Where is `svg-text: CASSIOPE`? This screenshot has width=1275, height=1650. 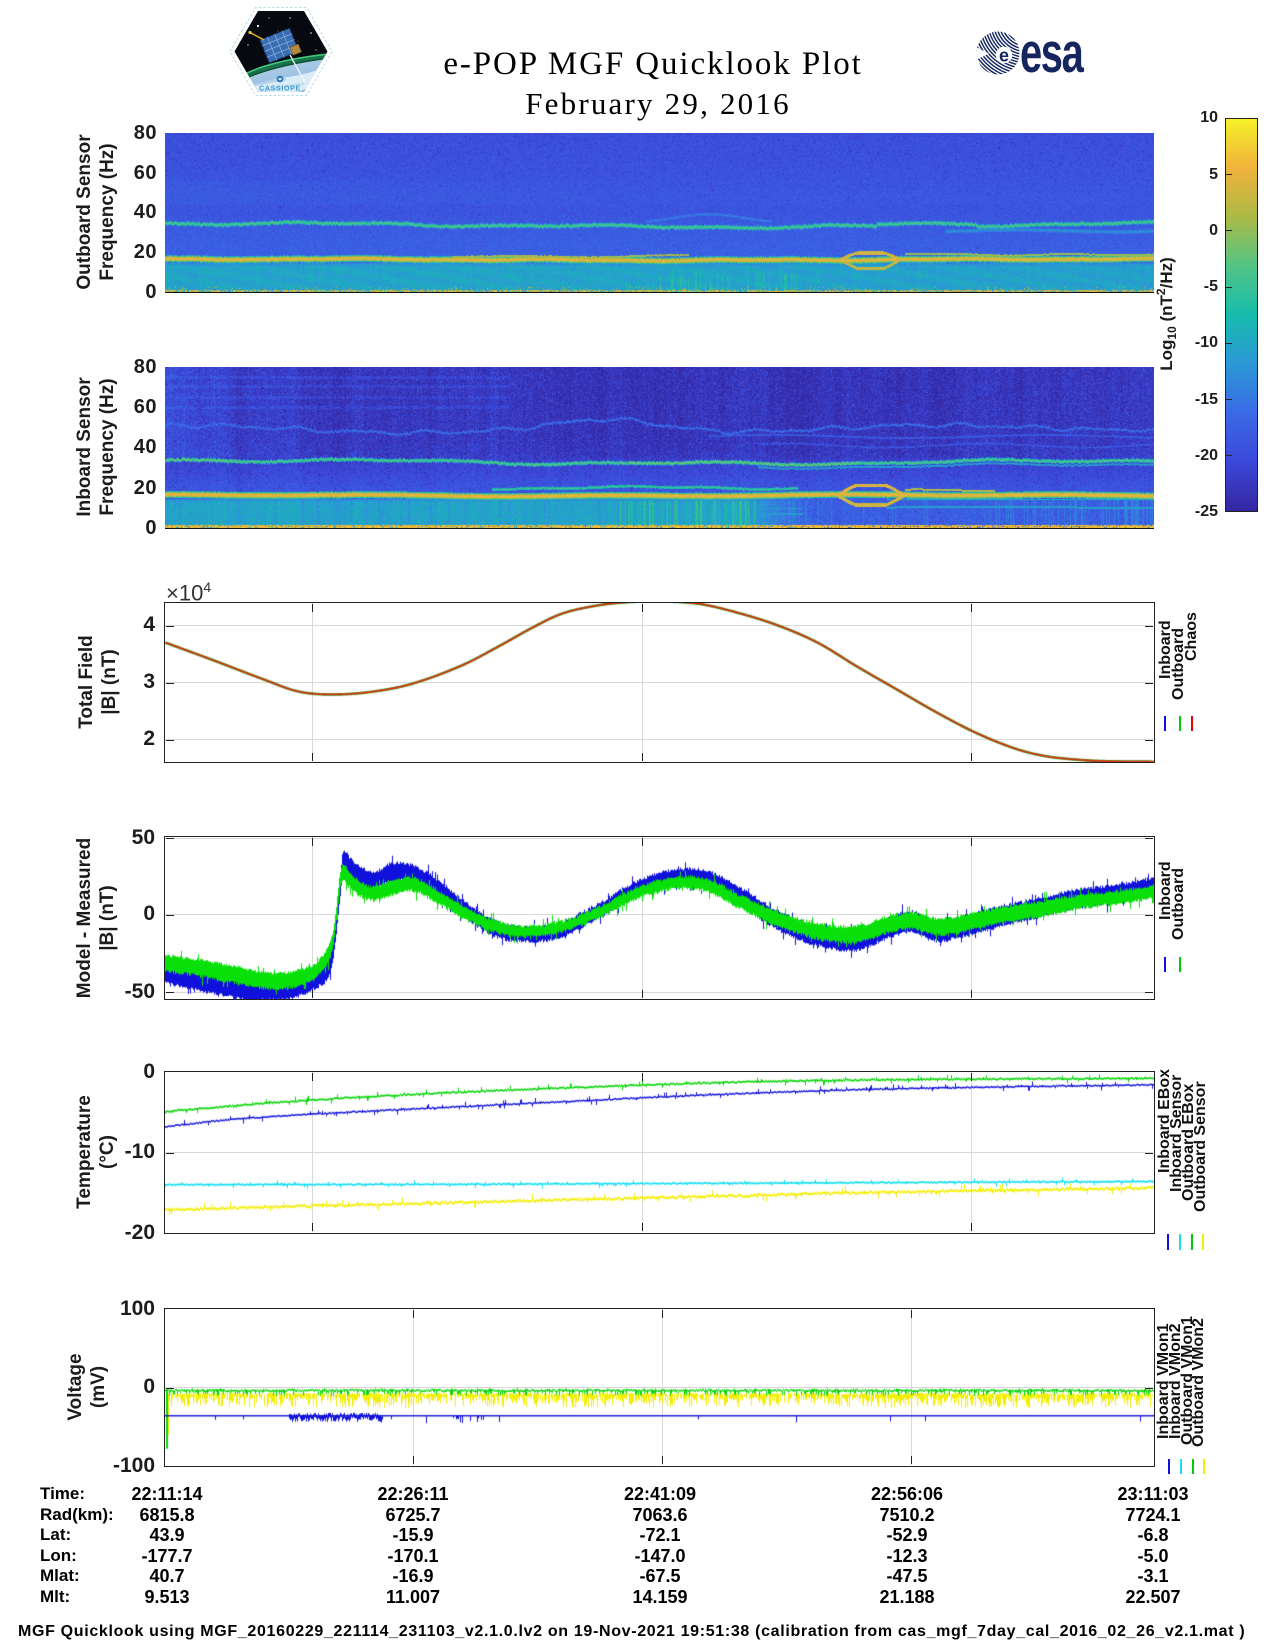
svg-text: CASSIOPE is located at coordinates (280, 89).